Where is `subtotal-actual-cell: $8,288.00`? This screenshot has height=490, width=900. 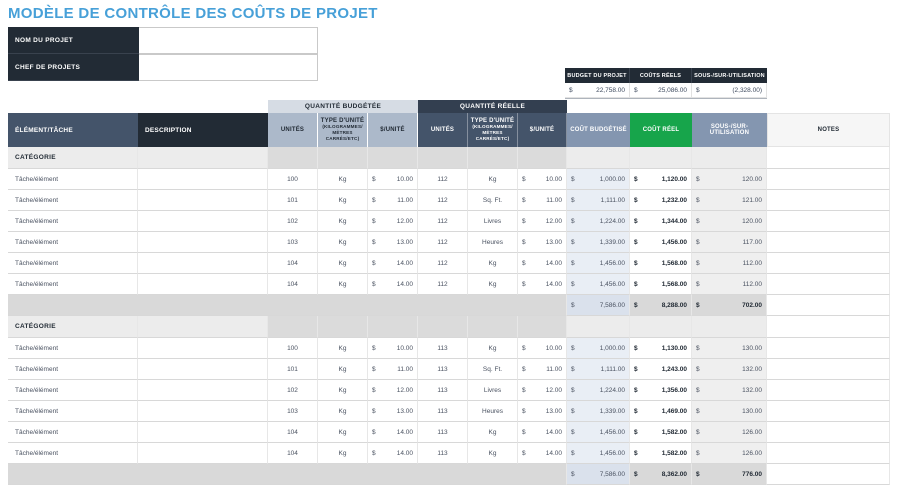 subtotal-actual-cell: $8,288.00 is located at coordinates (661, 305).